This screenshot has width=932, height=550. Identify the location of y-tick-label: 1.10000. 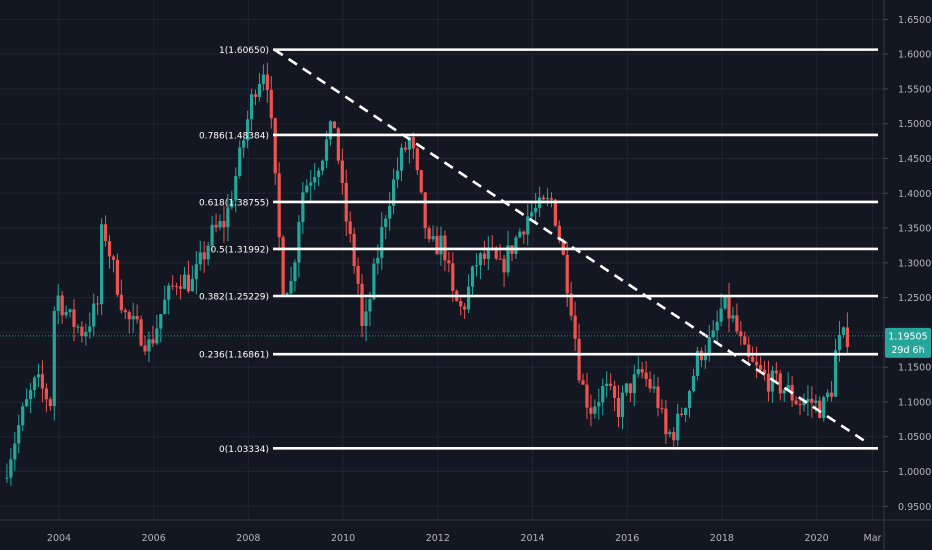
(915, 402).